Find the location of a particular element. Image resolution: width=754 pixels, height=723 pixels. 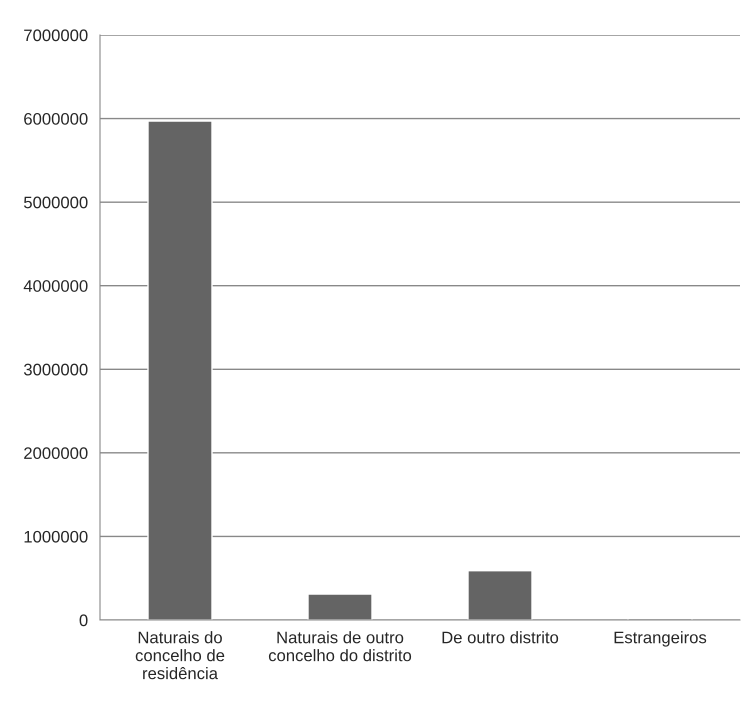

y-tick-label: 6000000 is located at coordinates (56, 118).